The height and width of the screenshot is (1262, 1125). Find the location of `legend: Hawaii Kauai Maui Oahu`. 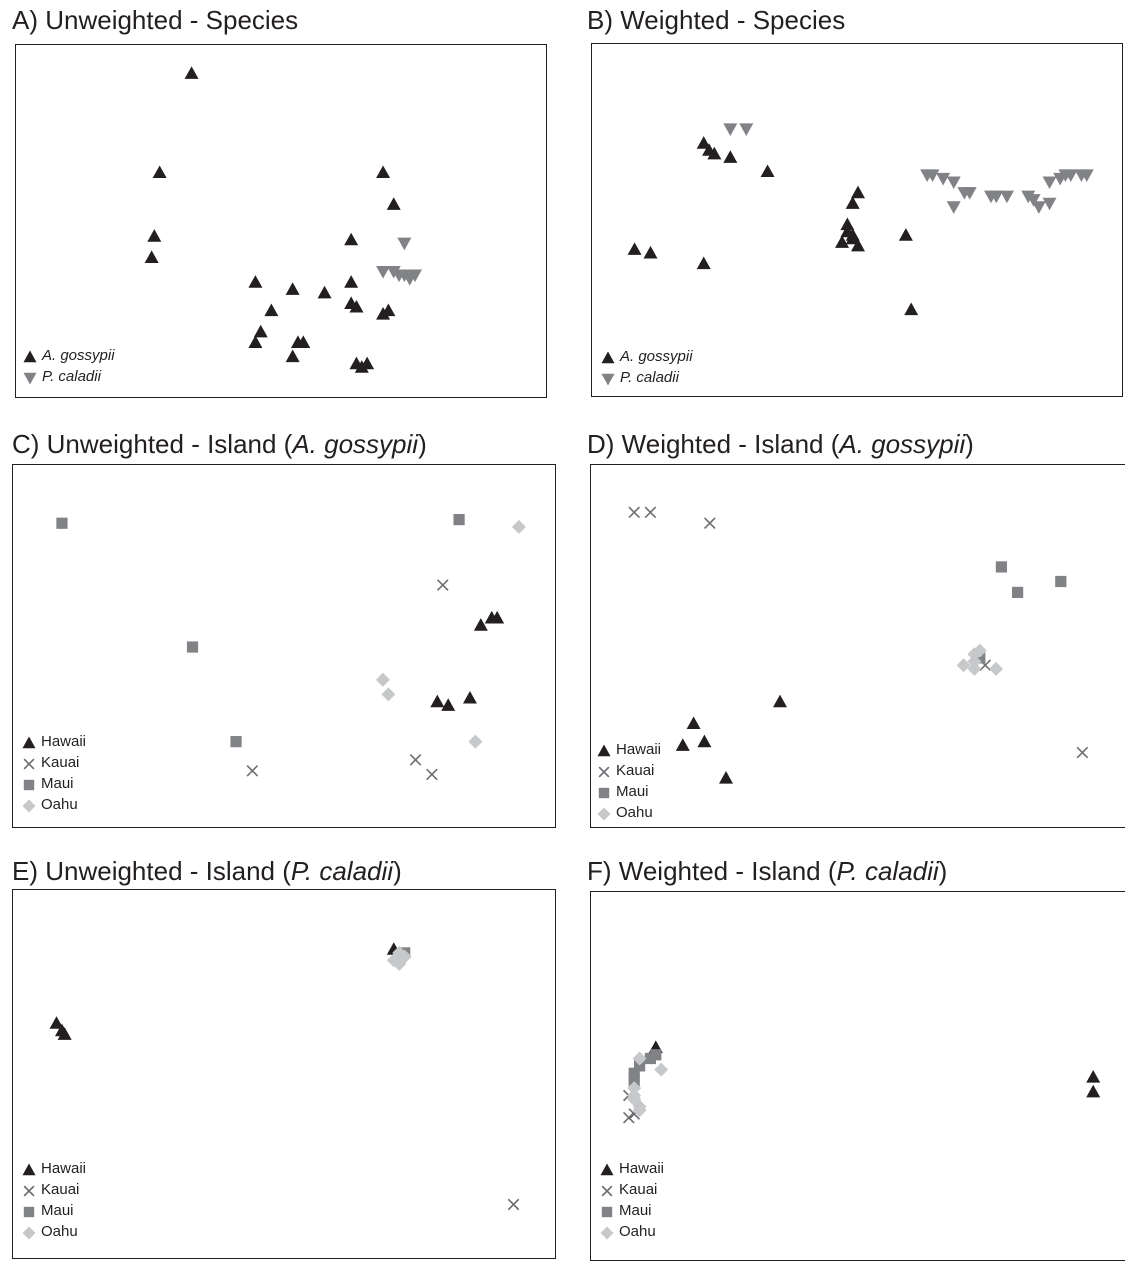

legend: Hawaii Kauai Maui Oahu is located at coordinates (628, 781).